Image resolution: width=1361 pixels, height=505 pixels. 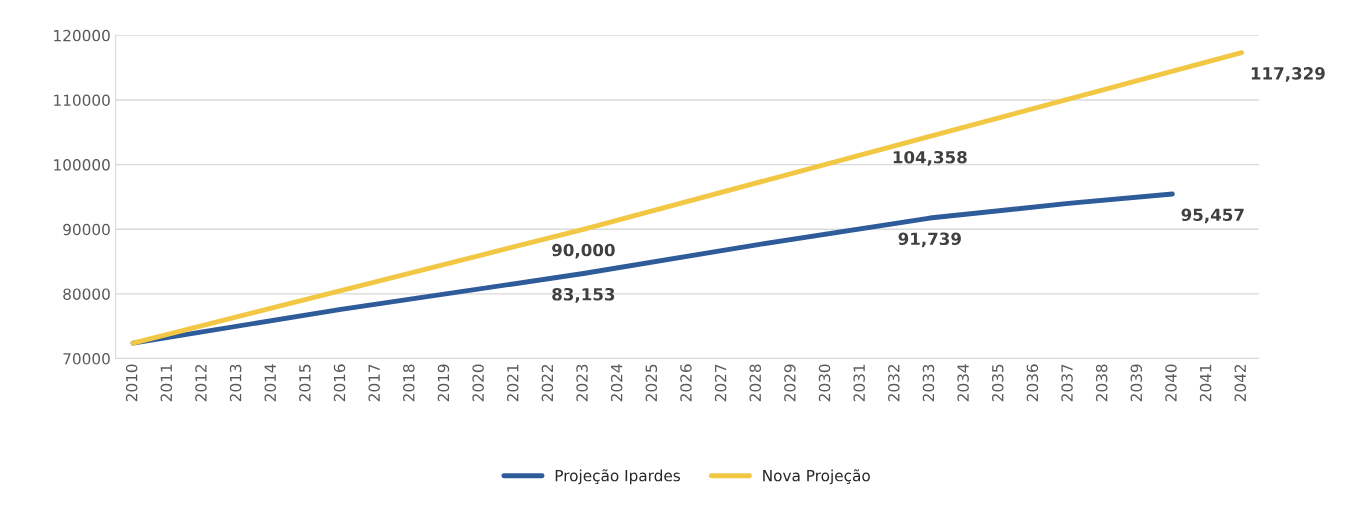 I want to click on x-tick-label: 2029, so click(x=790, y=383).